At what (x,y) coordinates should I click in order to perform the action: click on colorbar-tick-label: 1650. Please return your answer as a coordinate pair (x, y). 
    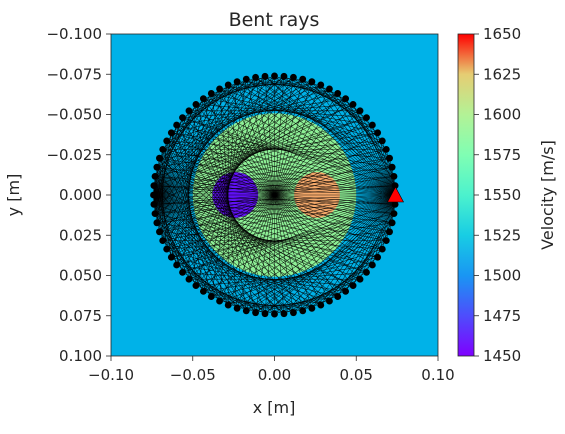
    Looking at the image, I should click on (502, 34).